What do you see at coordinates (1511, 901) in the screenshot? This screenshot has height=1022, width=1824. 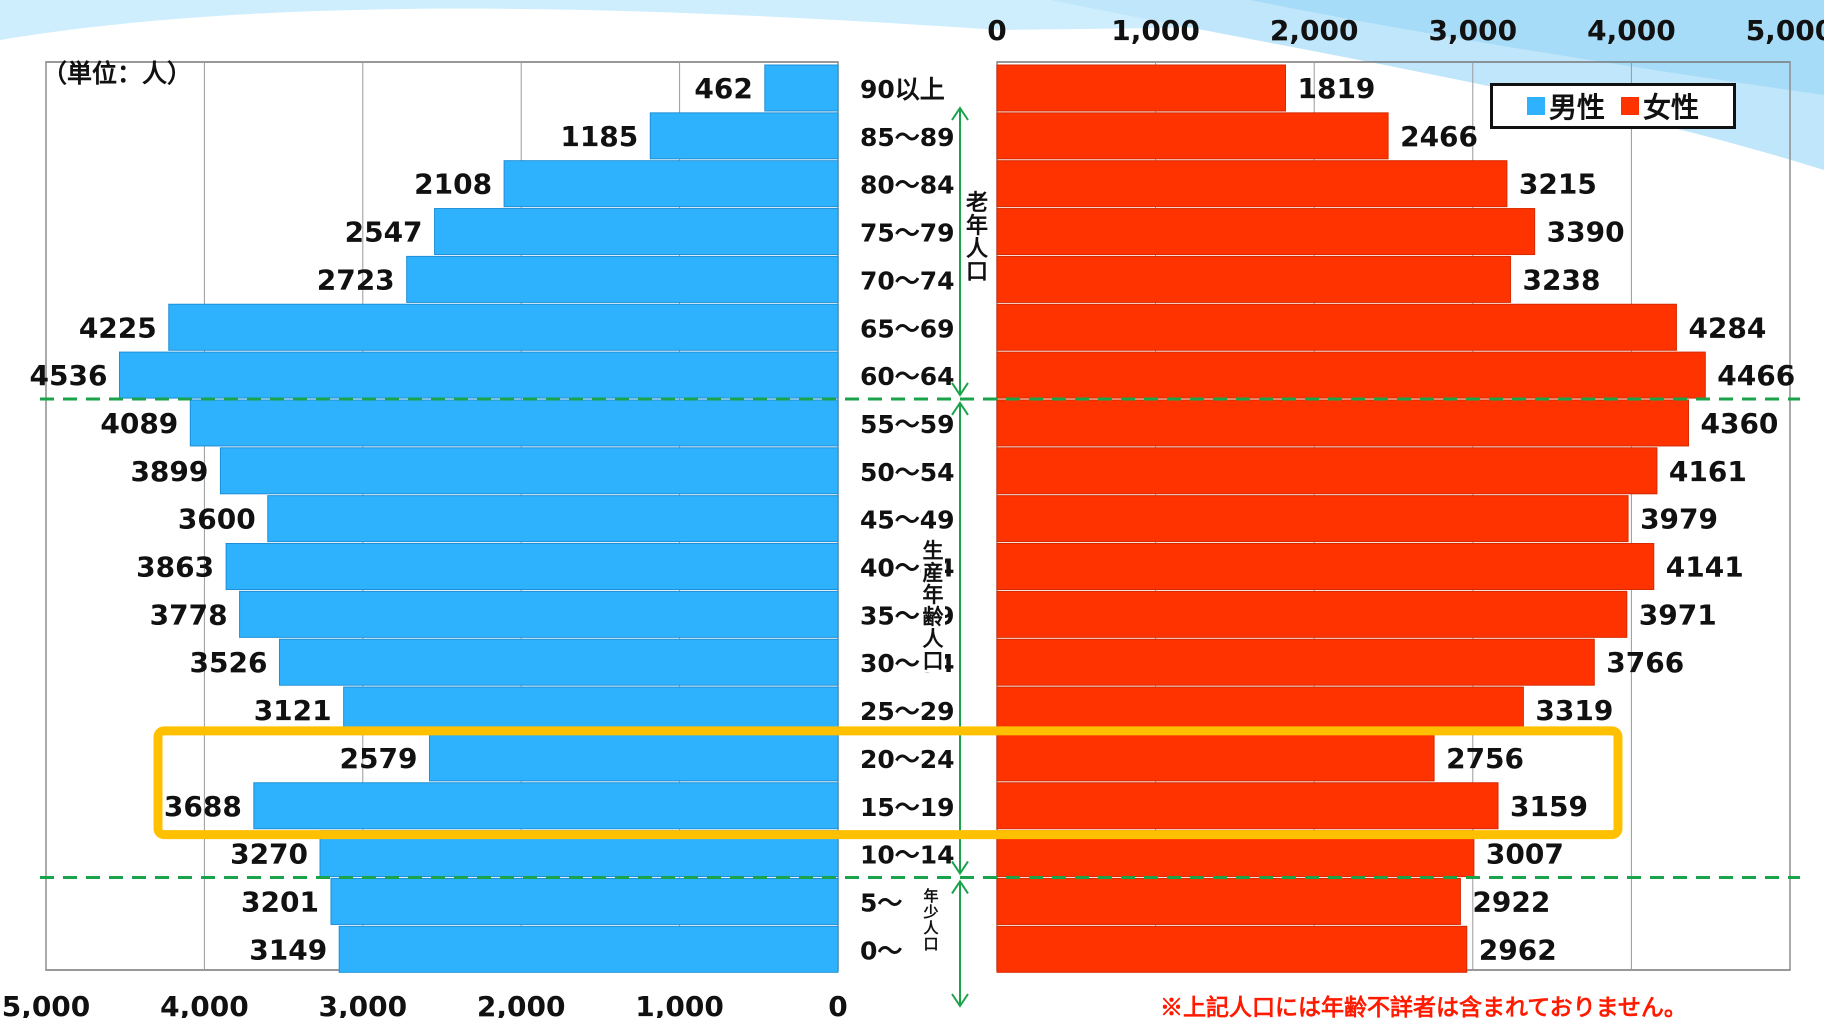 I see `female-data-label: 2922` at bounding box center [1511, 901].